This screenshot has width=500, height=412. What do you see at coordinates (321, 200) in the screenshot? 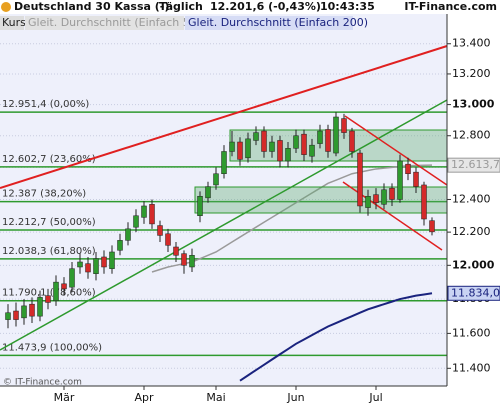
I see `zone` at bounding box center [321, 200].